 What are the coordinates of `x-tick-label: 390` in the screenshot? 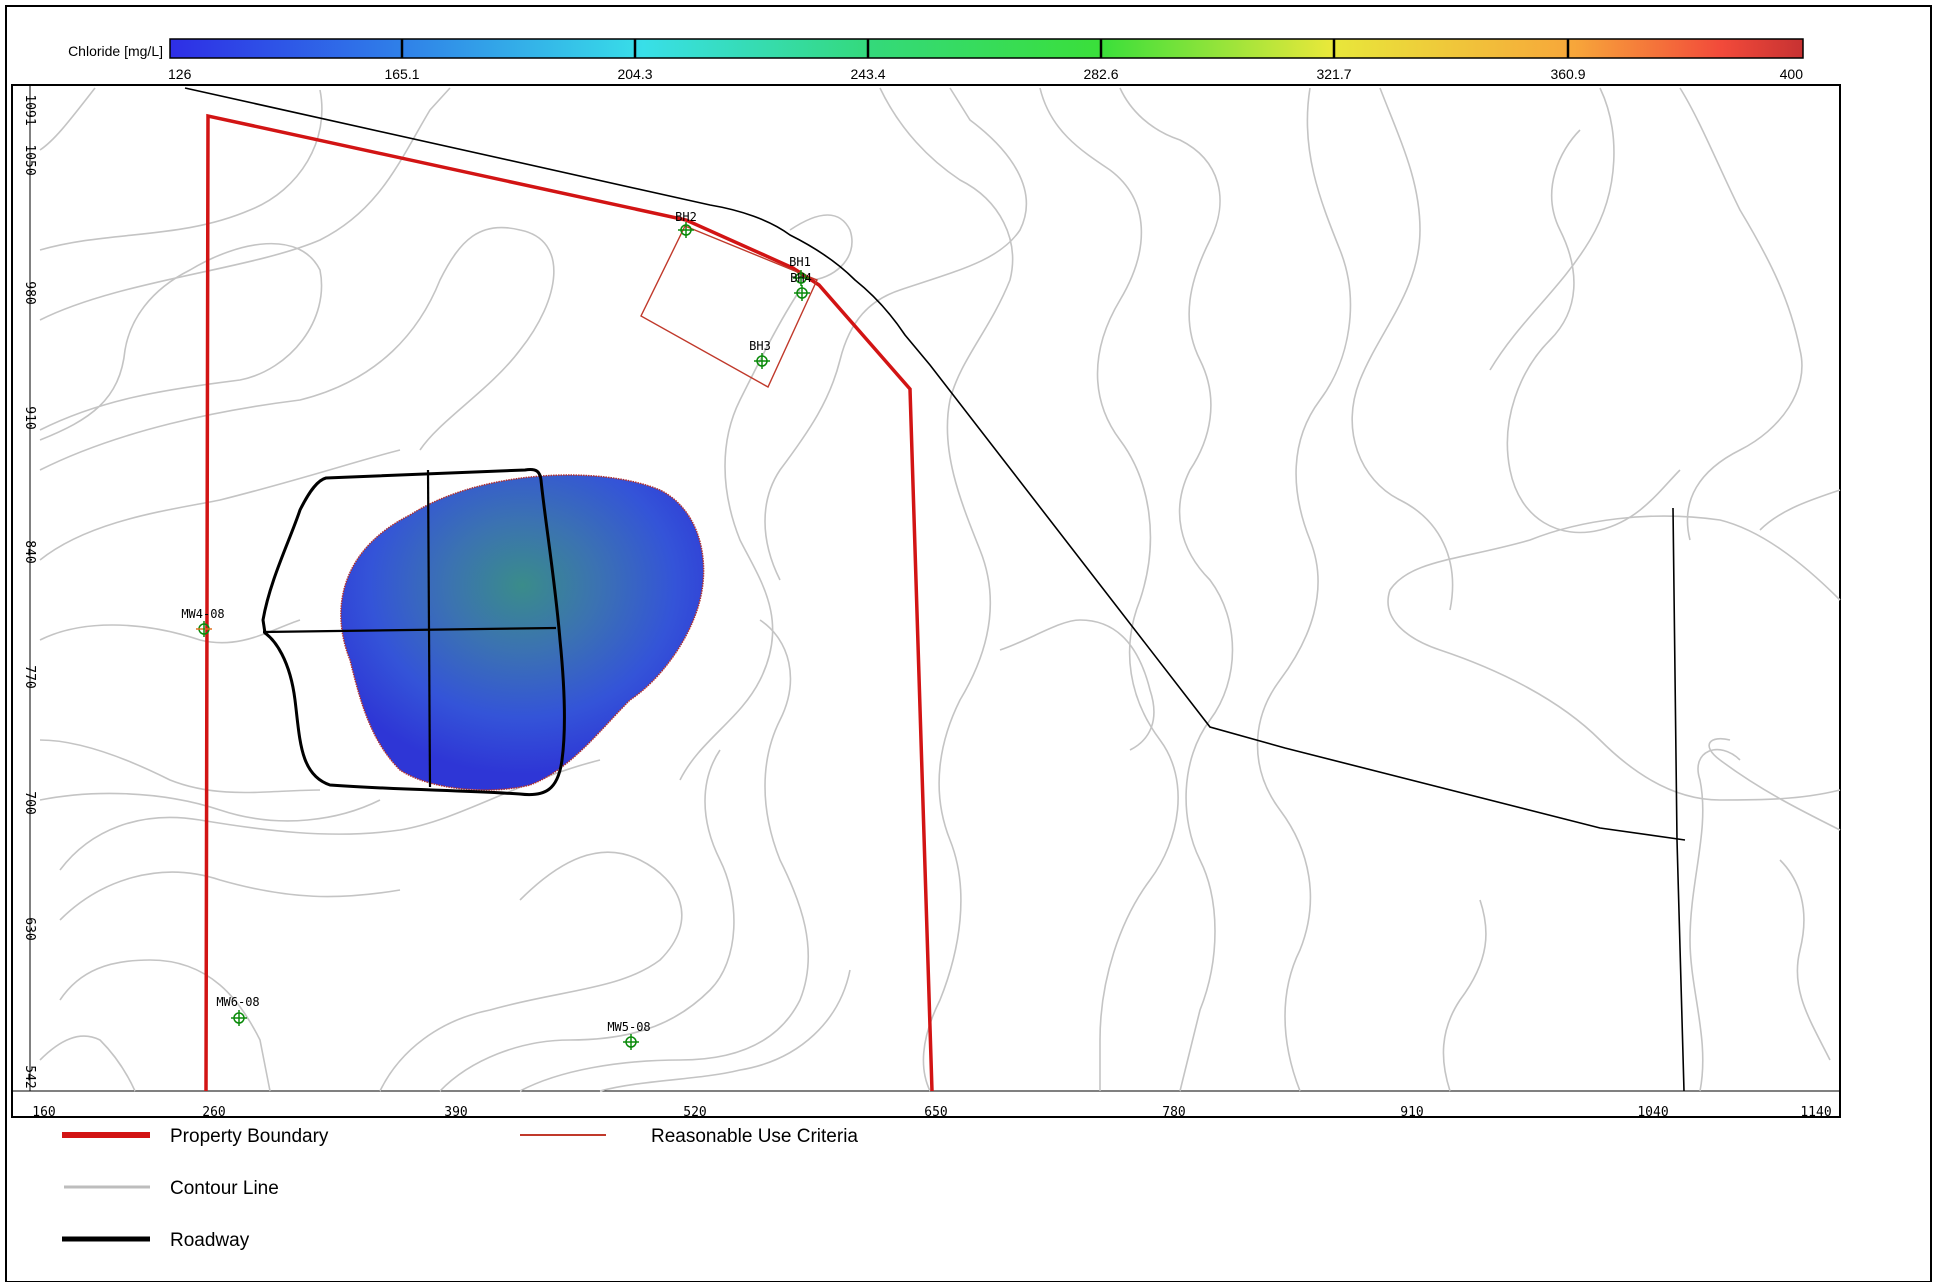 It's located at (455, 1112).